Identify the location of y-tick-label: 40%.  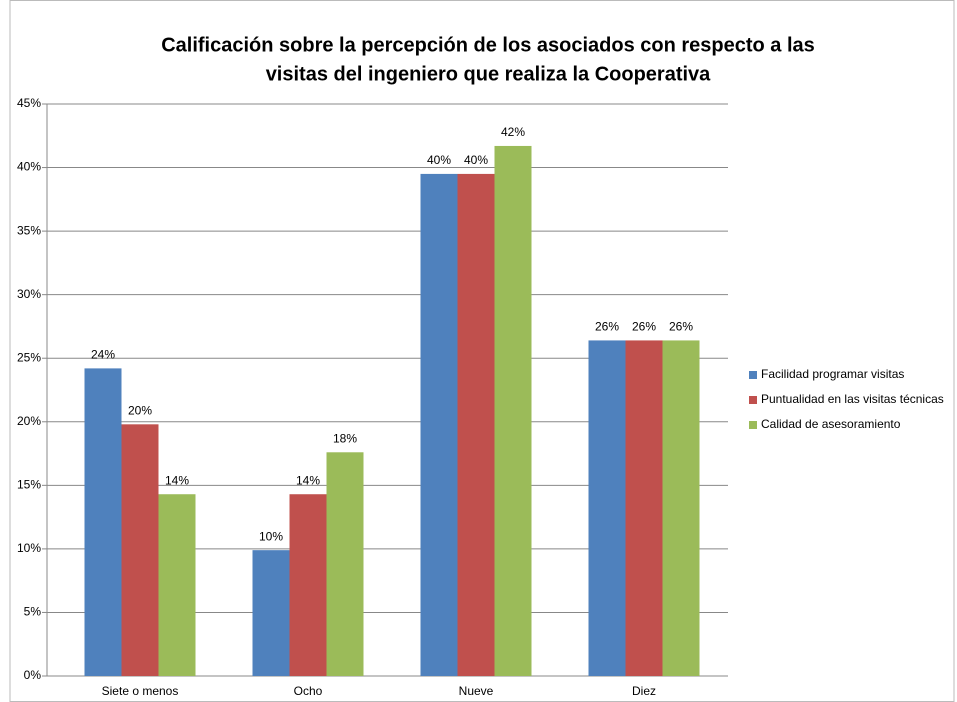
(29, 167).